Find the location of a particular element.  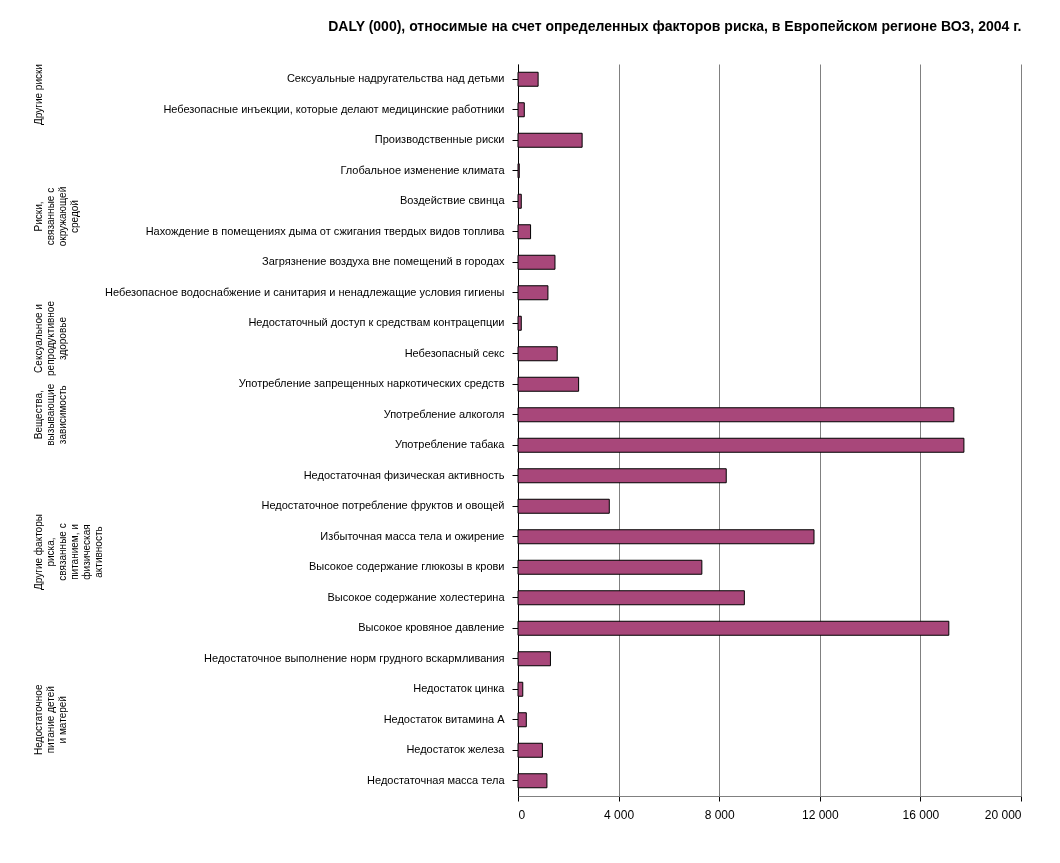

x-tick-label: 20 000 is located at coordinates (1003, 814).